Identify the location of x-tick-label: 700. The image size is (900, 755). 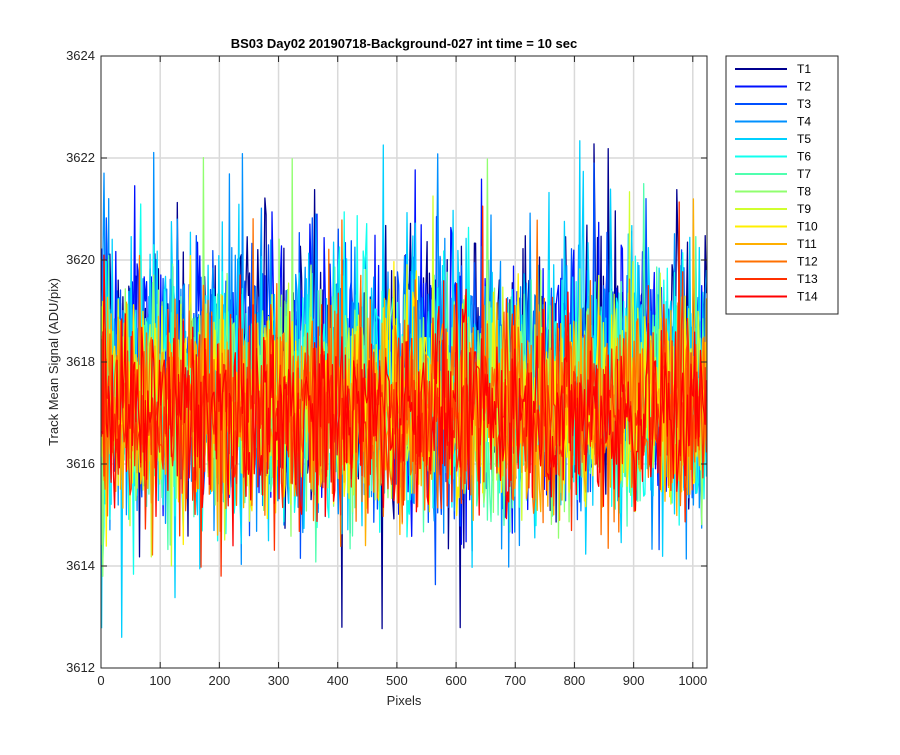
(515, 680).